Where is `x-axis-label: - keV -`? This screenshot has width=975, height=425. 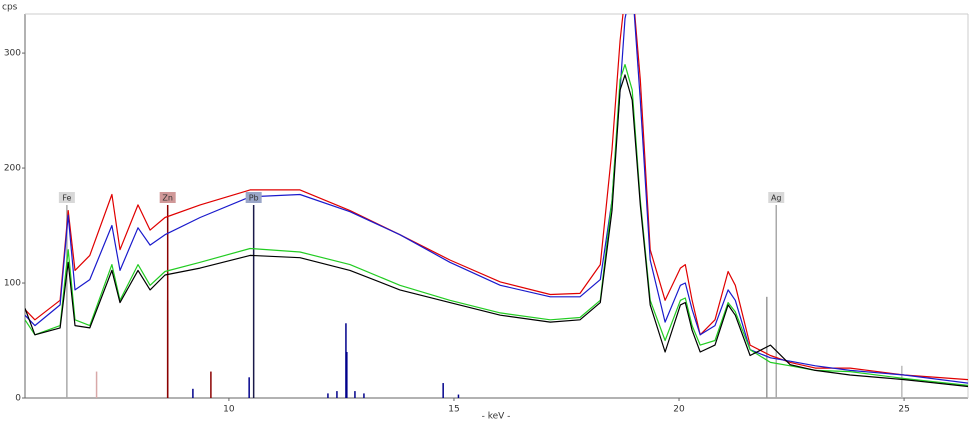 x-axis-label: - keV - is located at coordinates (496, 417).